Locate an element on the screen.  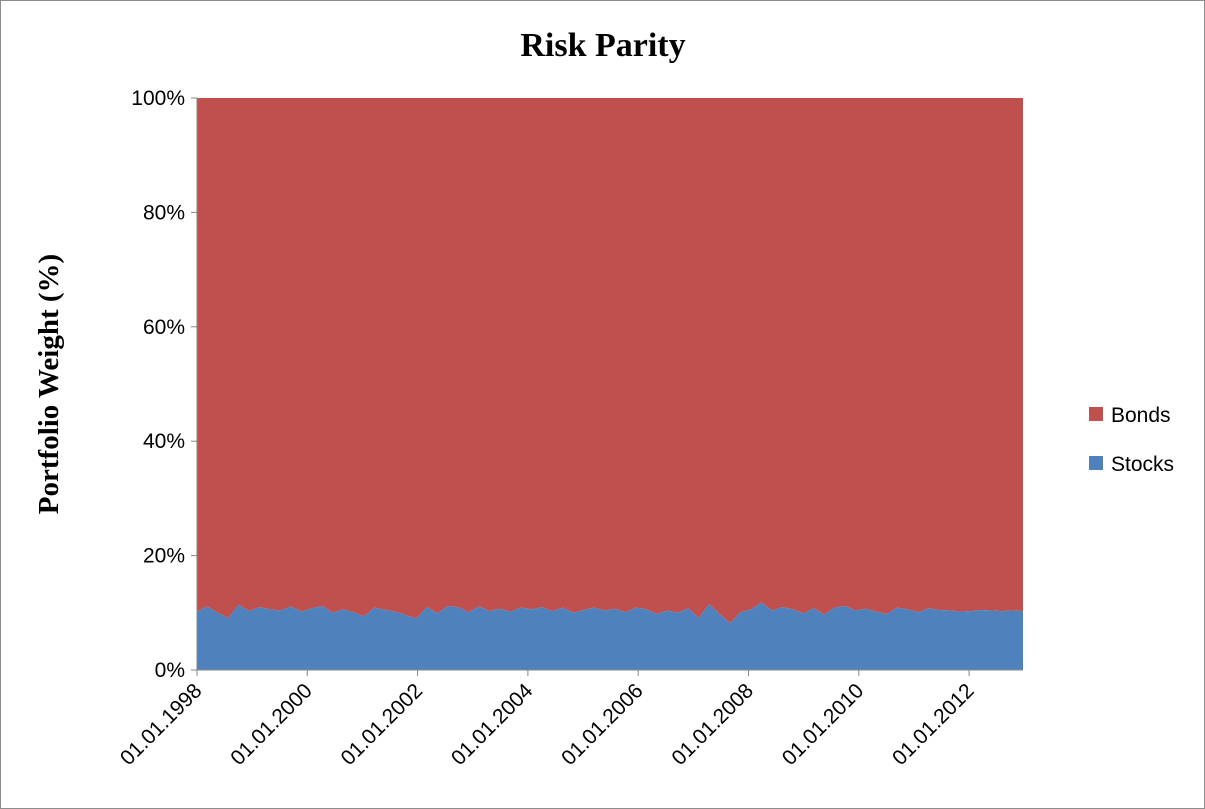
y-tick-label: 60% is located at coordinates (164, 327).